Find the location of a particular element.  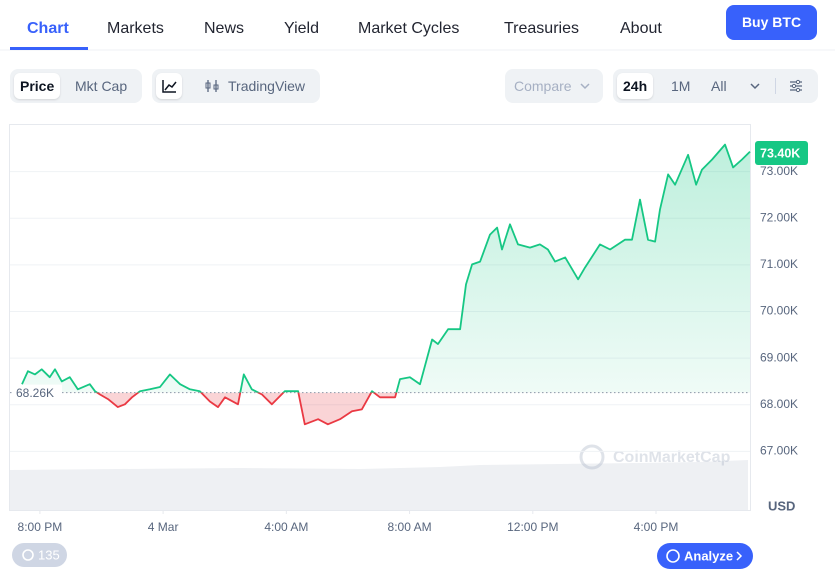

y-tick-label: 72.00K is located at coordinates (779, 217).